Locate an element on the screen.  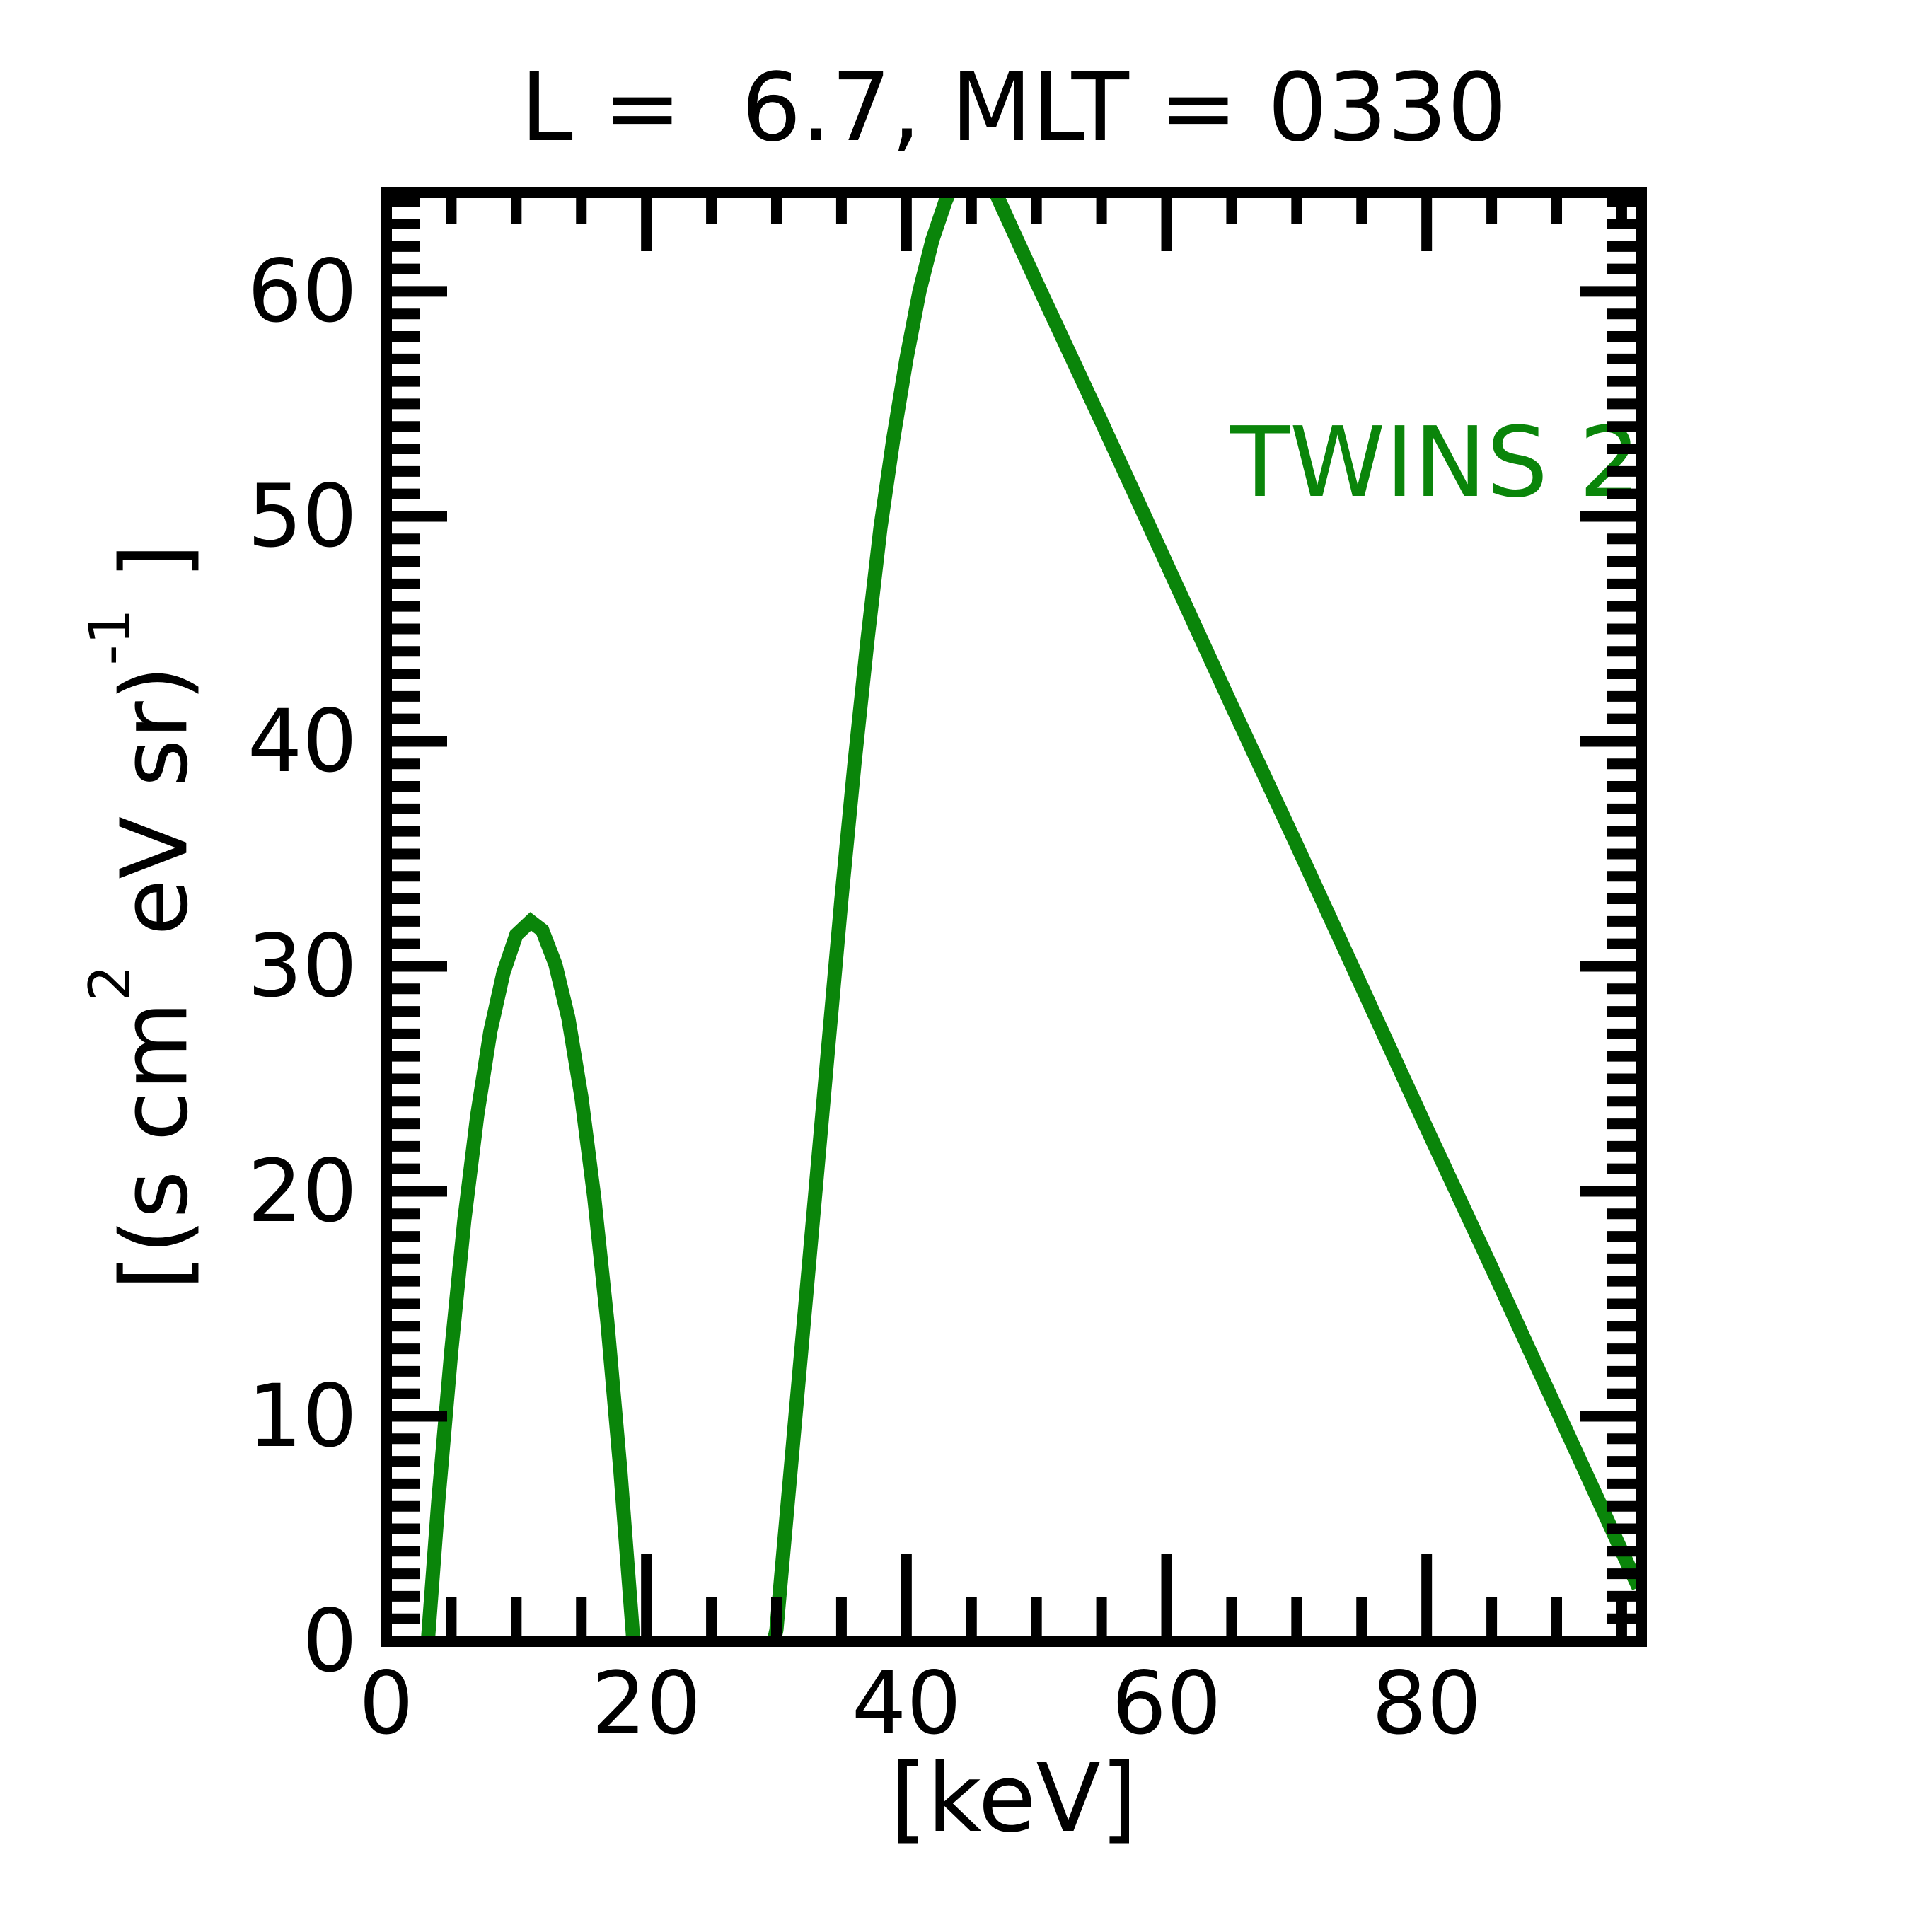
x-tick-label: 60 is located at coordinates (1166, 1703).